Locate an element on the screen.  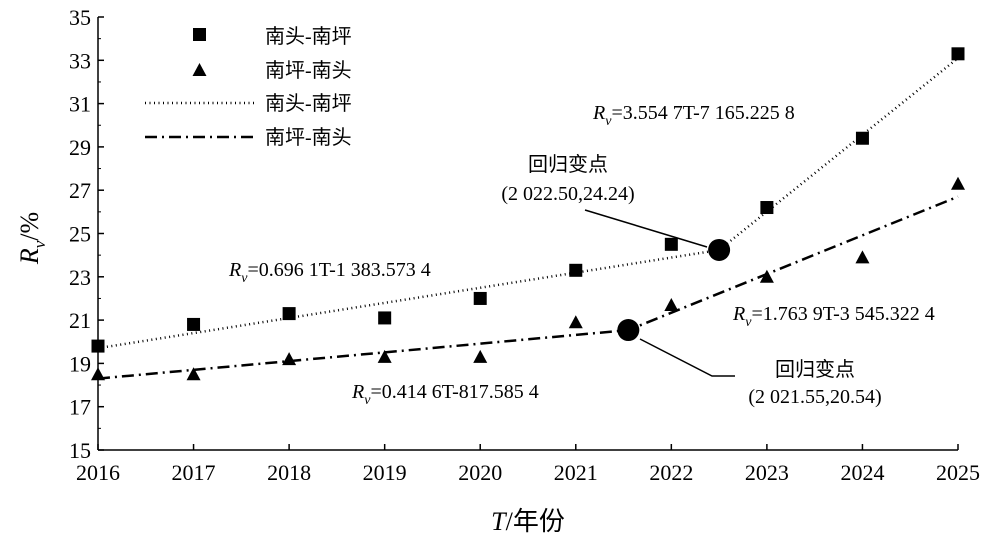
x-tick-label: 2024 is located at coordinates (862, 472).